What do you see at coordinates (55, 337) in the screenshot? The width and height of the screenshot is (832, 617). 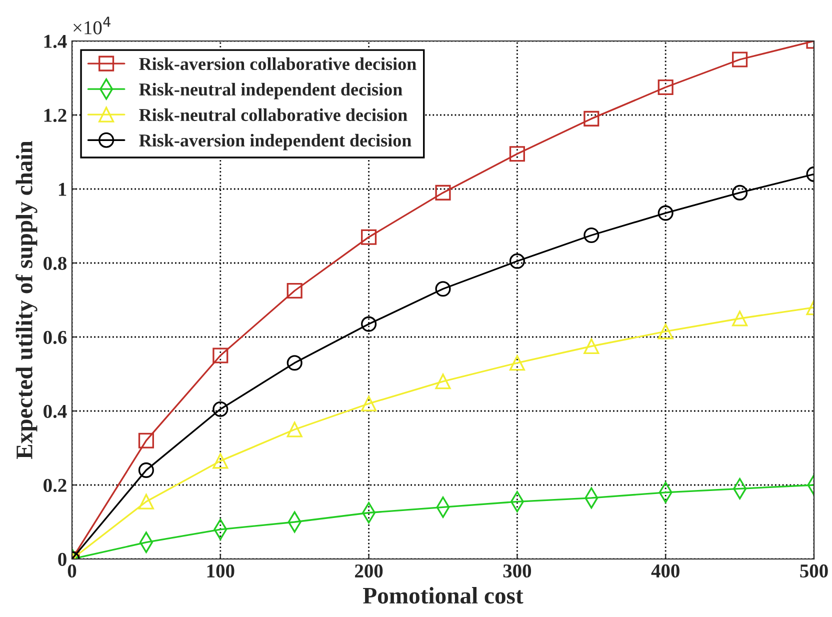 I see `y-tick-label: 0.6` at bounding box center [55, 337].